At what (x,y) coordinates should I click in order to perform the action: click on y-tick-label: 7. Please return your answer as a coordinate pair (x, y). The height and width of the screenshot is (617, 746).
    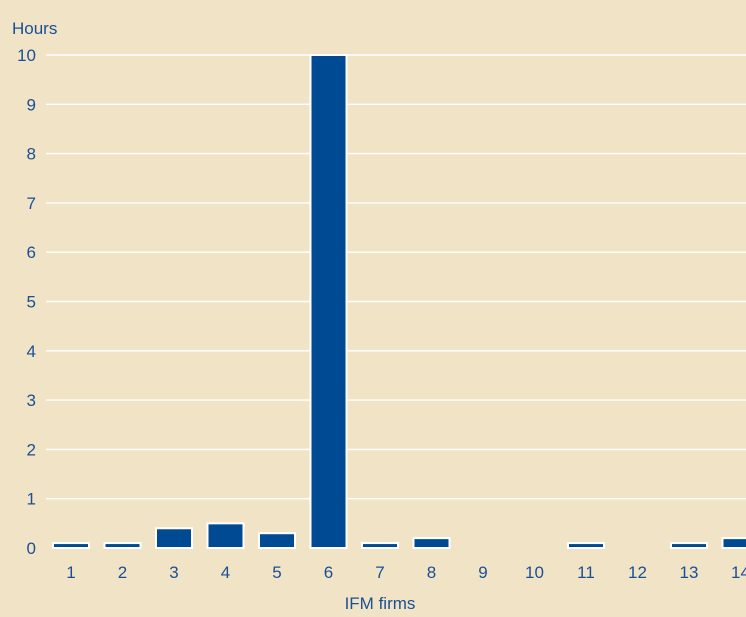
    Looking at the image, I should click on (31, 203).